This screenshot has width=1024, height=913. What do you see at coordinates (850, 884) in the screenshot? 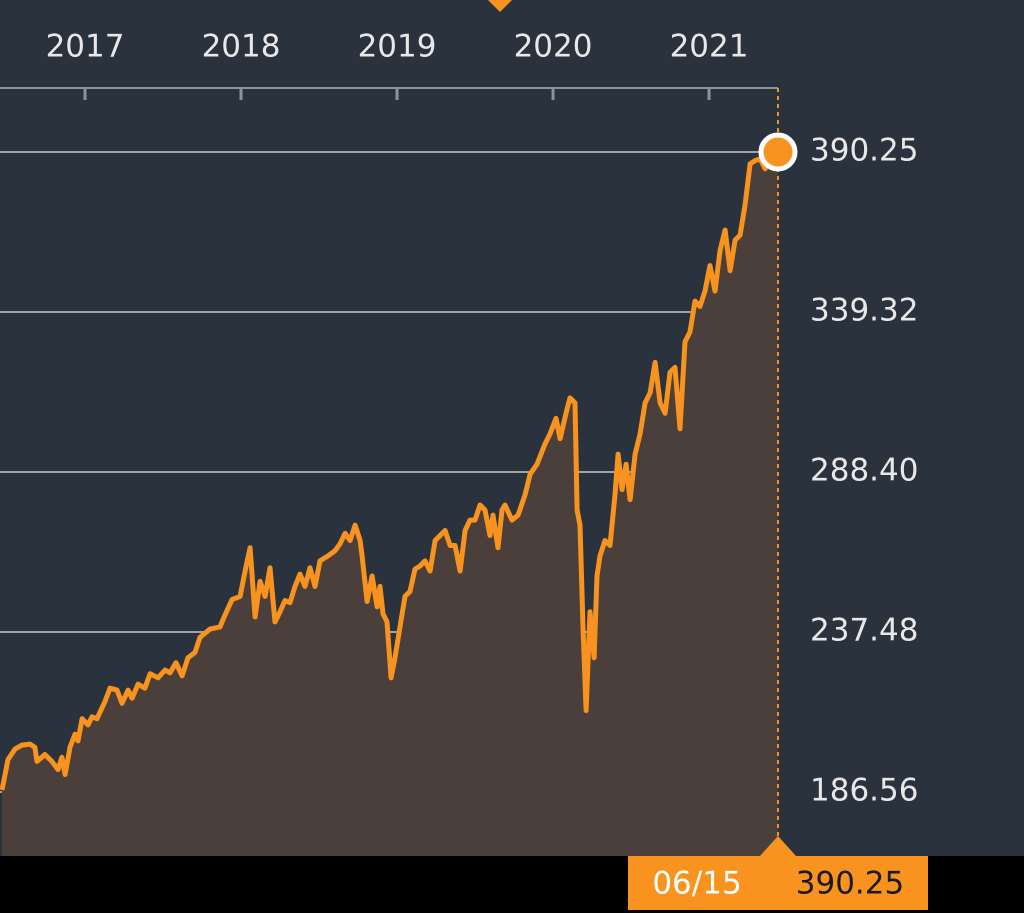
I see `last-value: 390.25` at bounding box center [850, 884].